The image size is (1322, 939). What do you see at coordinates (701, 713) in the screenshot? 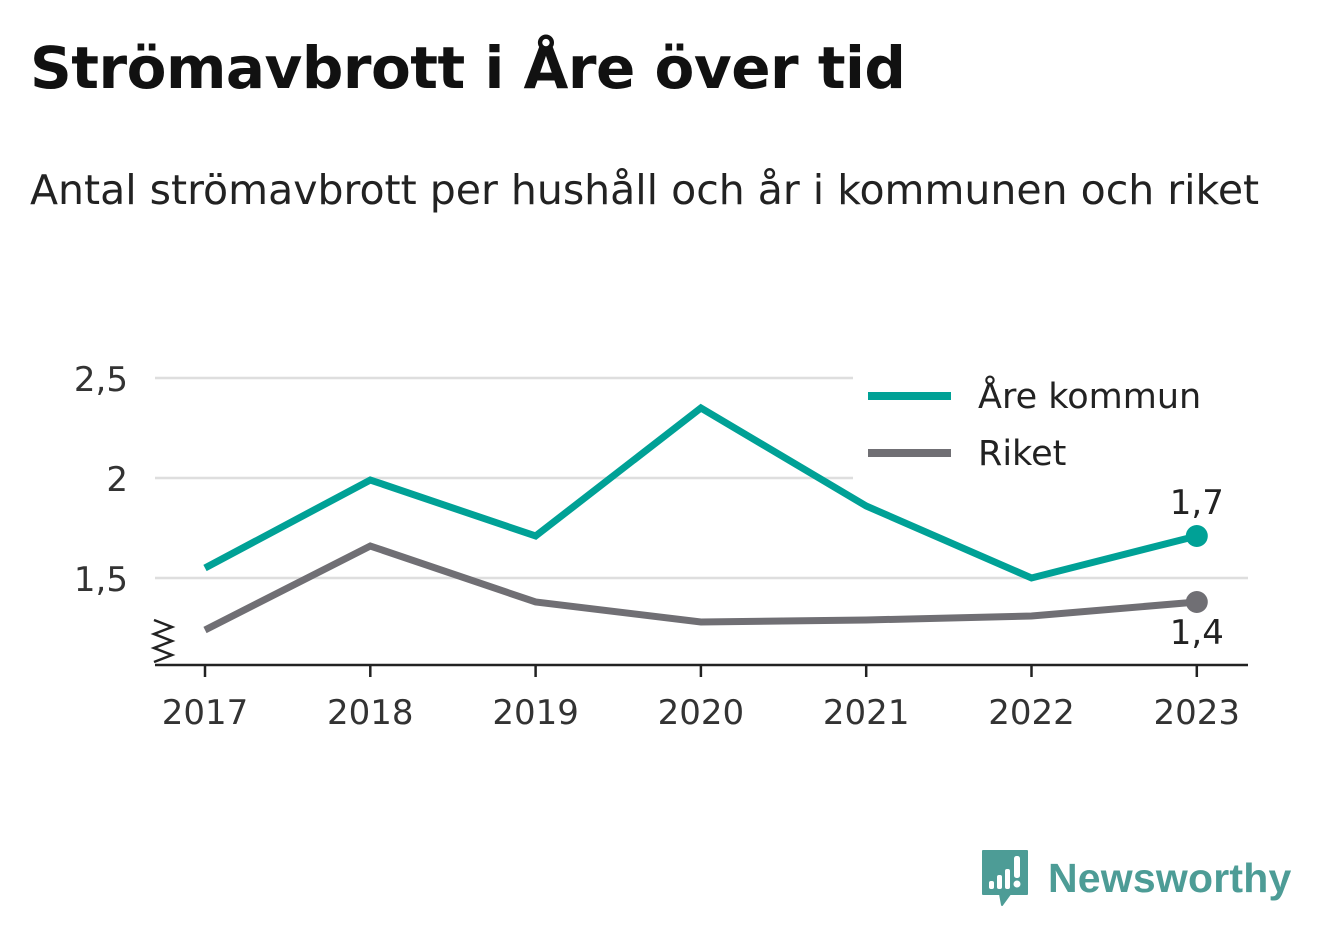
I see `x-tick-label: 2020` at bounding box center [701, 713].